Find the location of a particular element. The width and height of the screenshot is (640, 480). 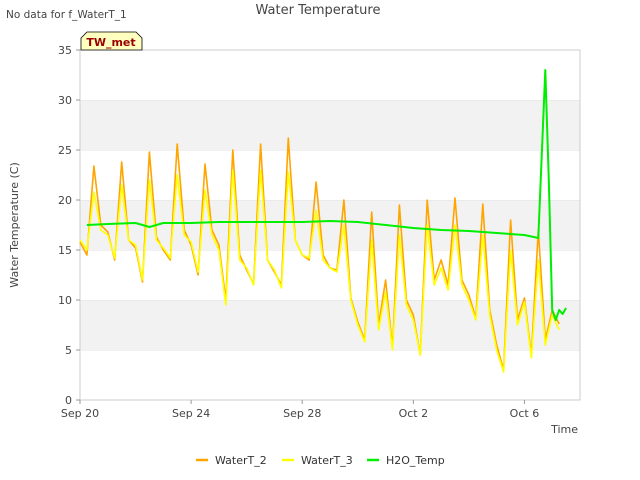

x-tick-label-2023-10-06: Oct 6 is located at coordinates (525, 413).